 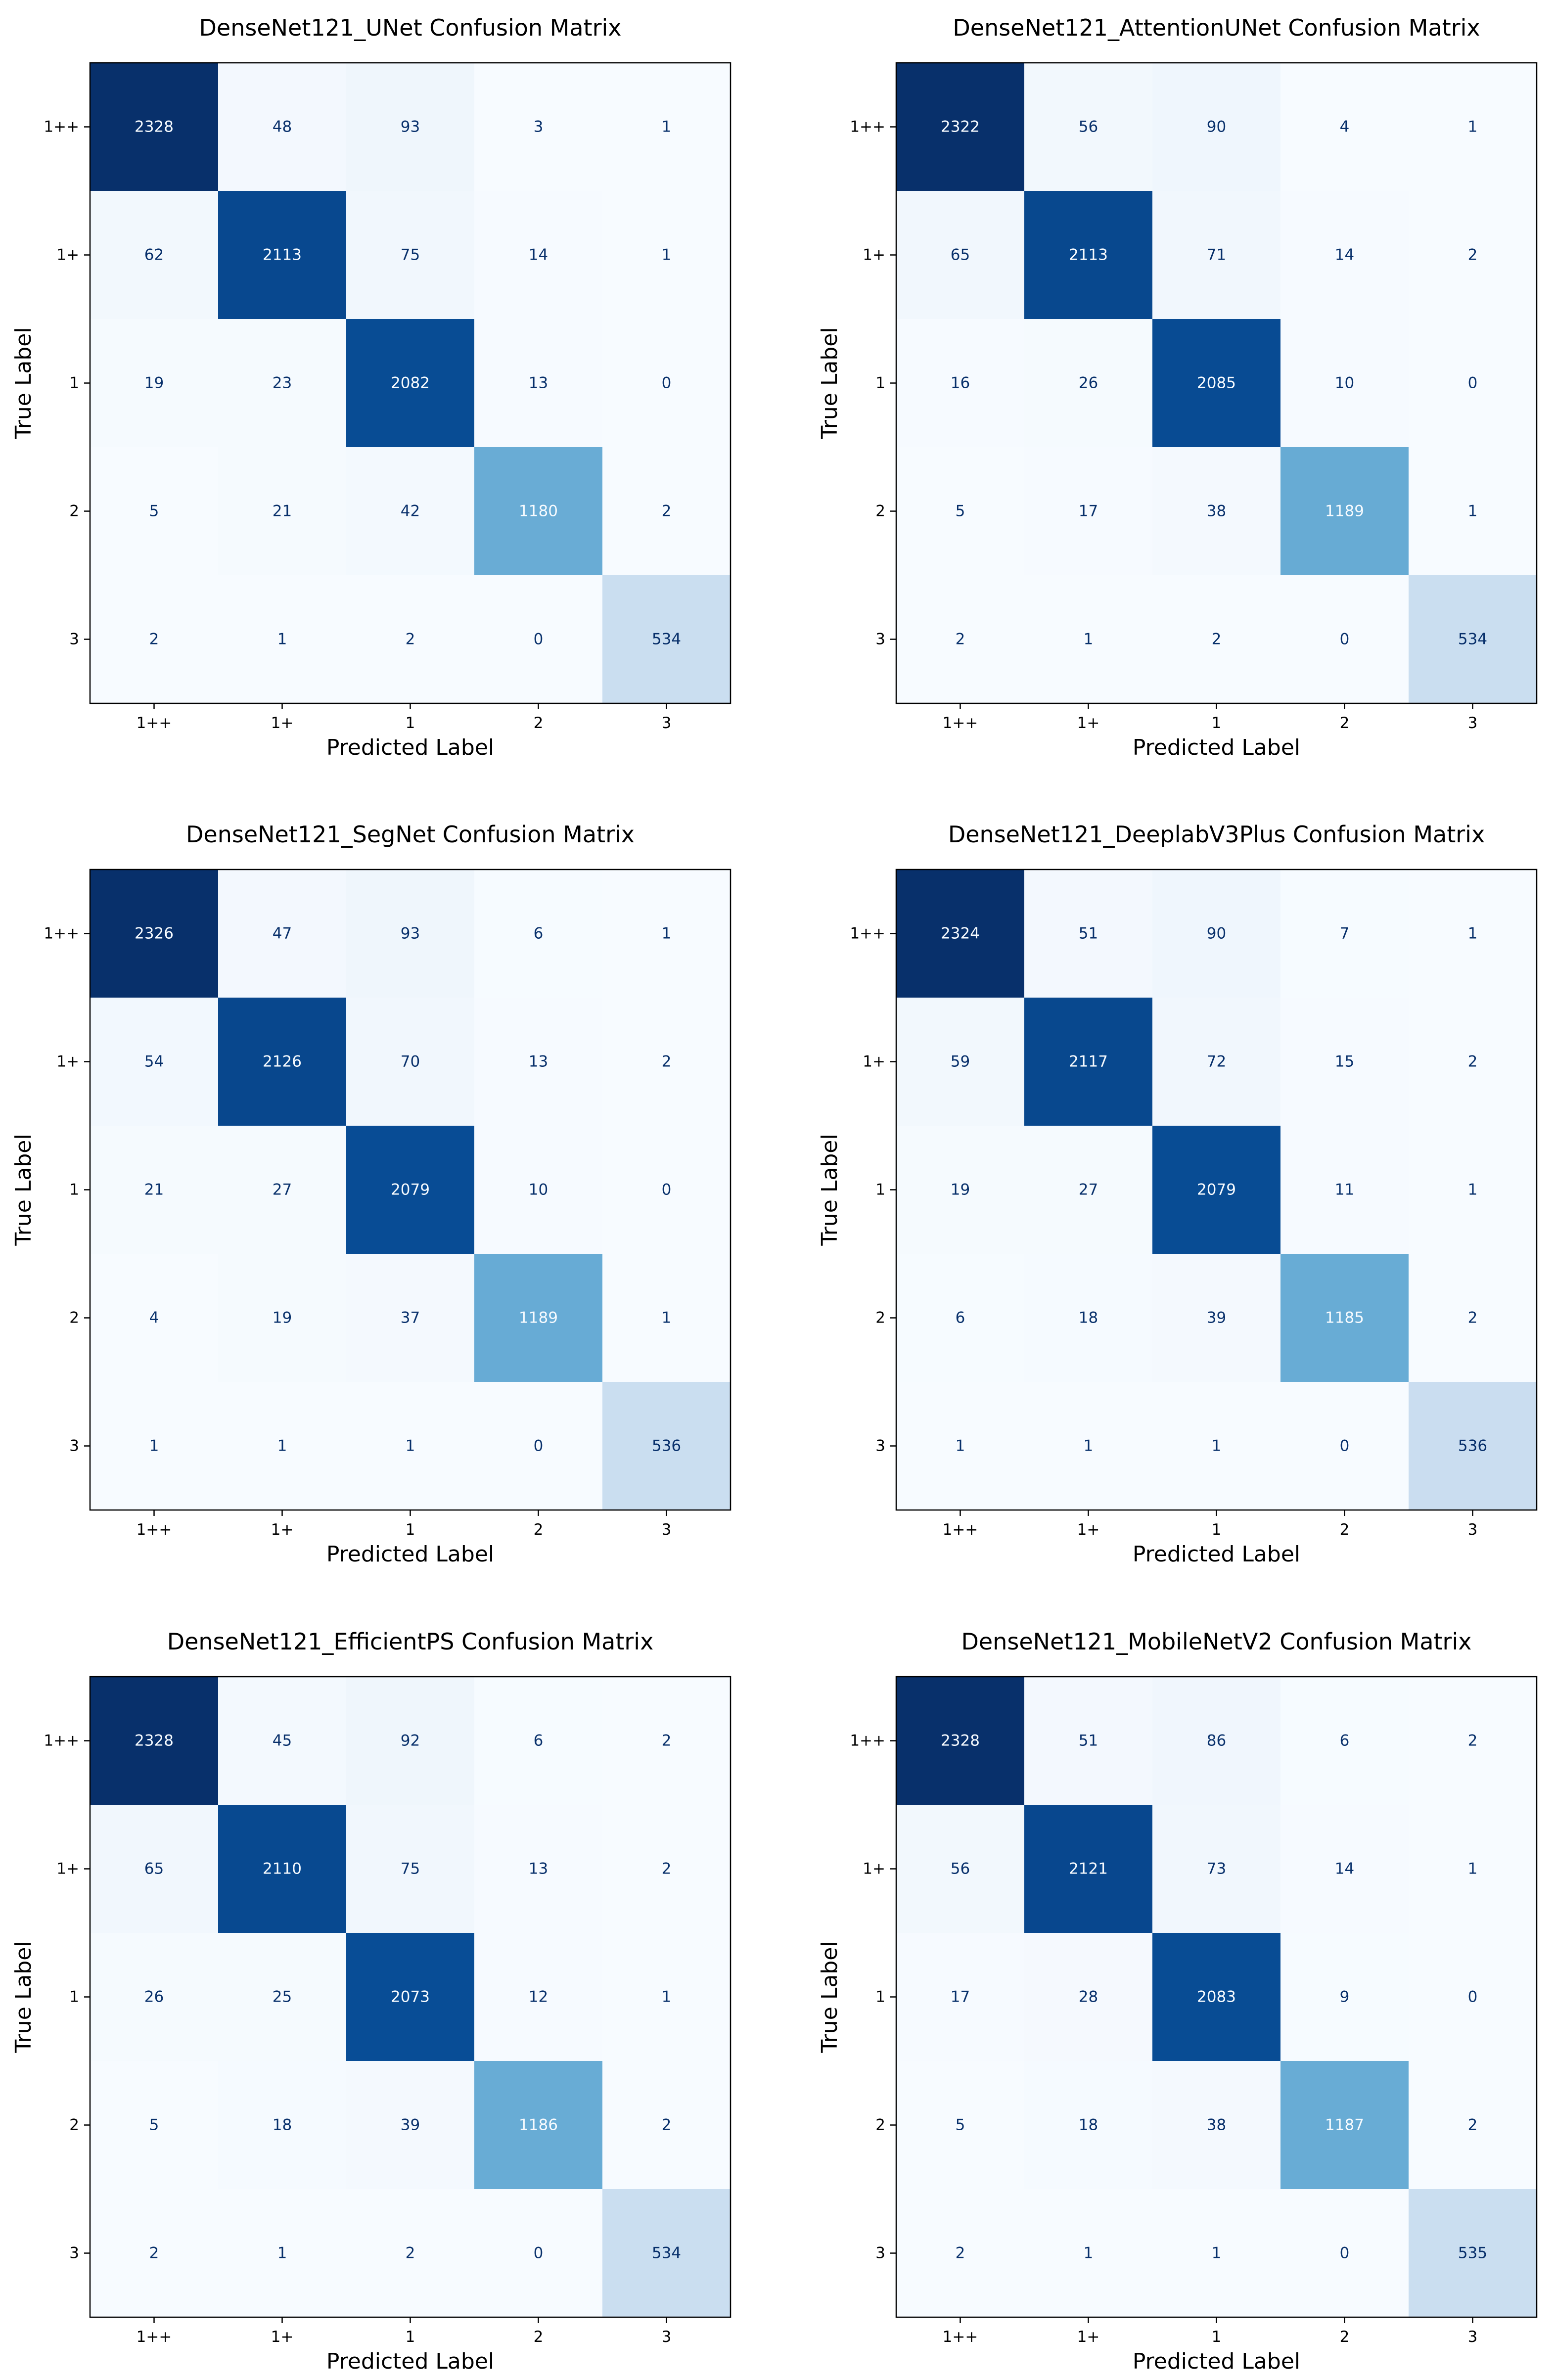 What do you see at coordinates (1216, 1997) in the screenshot?
I see `cell-value-label: 2083` at bounding box center [1216, 1997].